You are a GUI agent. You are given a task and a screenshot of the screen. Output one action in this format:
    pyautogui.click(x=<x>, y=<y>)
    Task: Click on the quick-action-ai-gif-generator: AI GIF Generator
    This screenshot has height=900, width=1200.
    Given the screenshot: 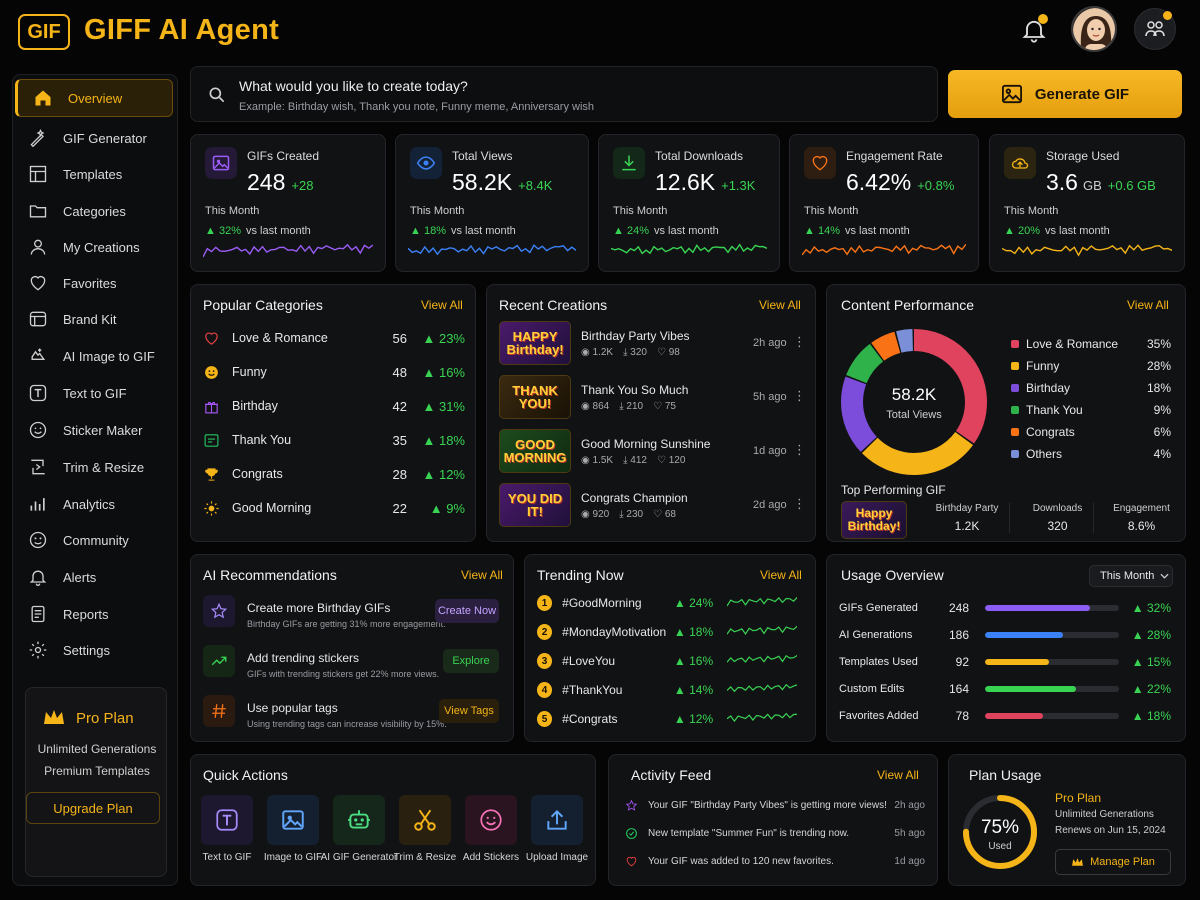 What is the action you would take?
    pyautogui.click(x=359, y=829)
    